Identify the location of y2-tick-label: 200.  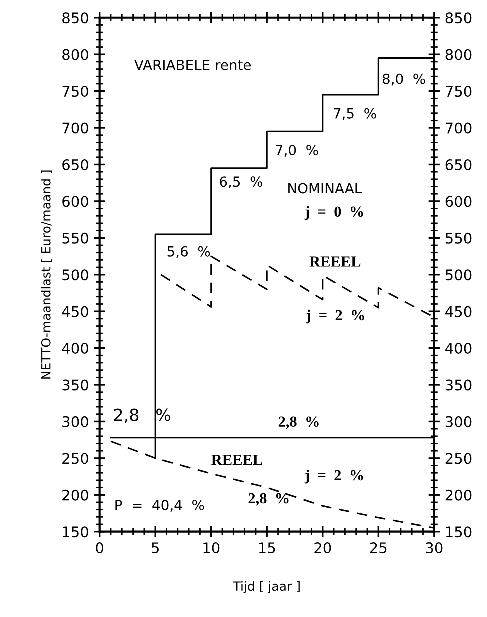
(459, 495).